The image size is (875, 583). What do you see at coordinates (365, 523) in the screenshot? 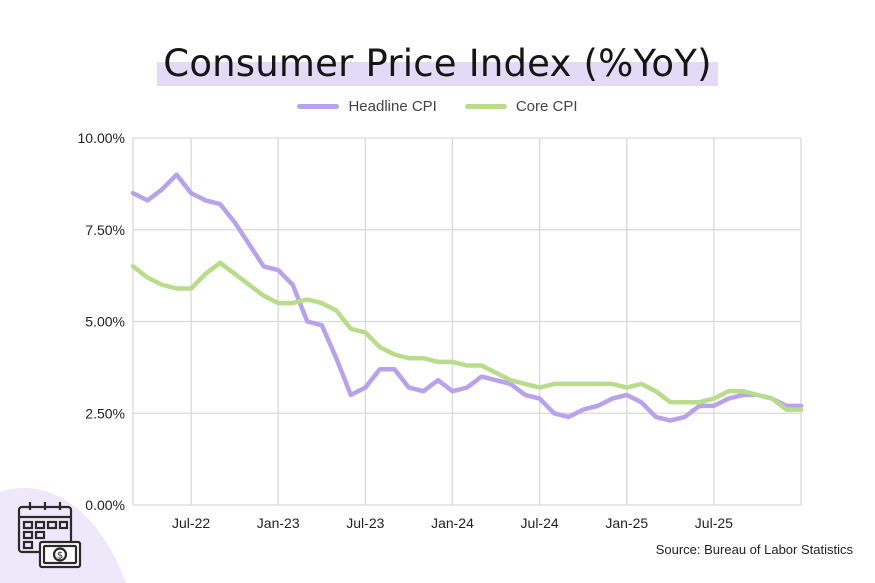
I see `x-tick-label: Jul-23` at bounding box center [365, 523].